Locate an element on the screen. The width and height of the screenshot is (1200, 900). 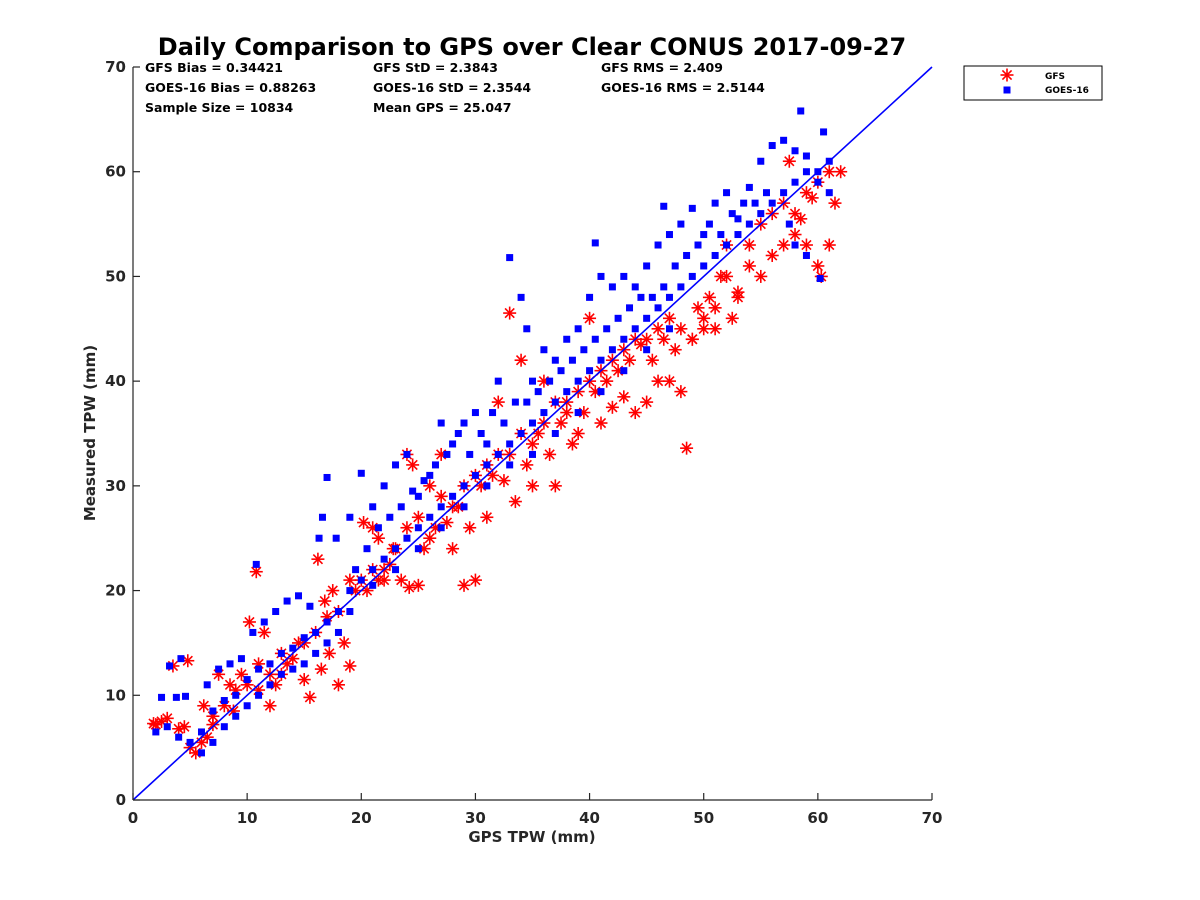
x-tick-label: 60 is located at coordinates (817, 818).